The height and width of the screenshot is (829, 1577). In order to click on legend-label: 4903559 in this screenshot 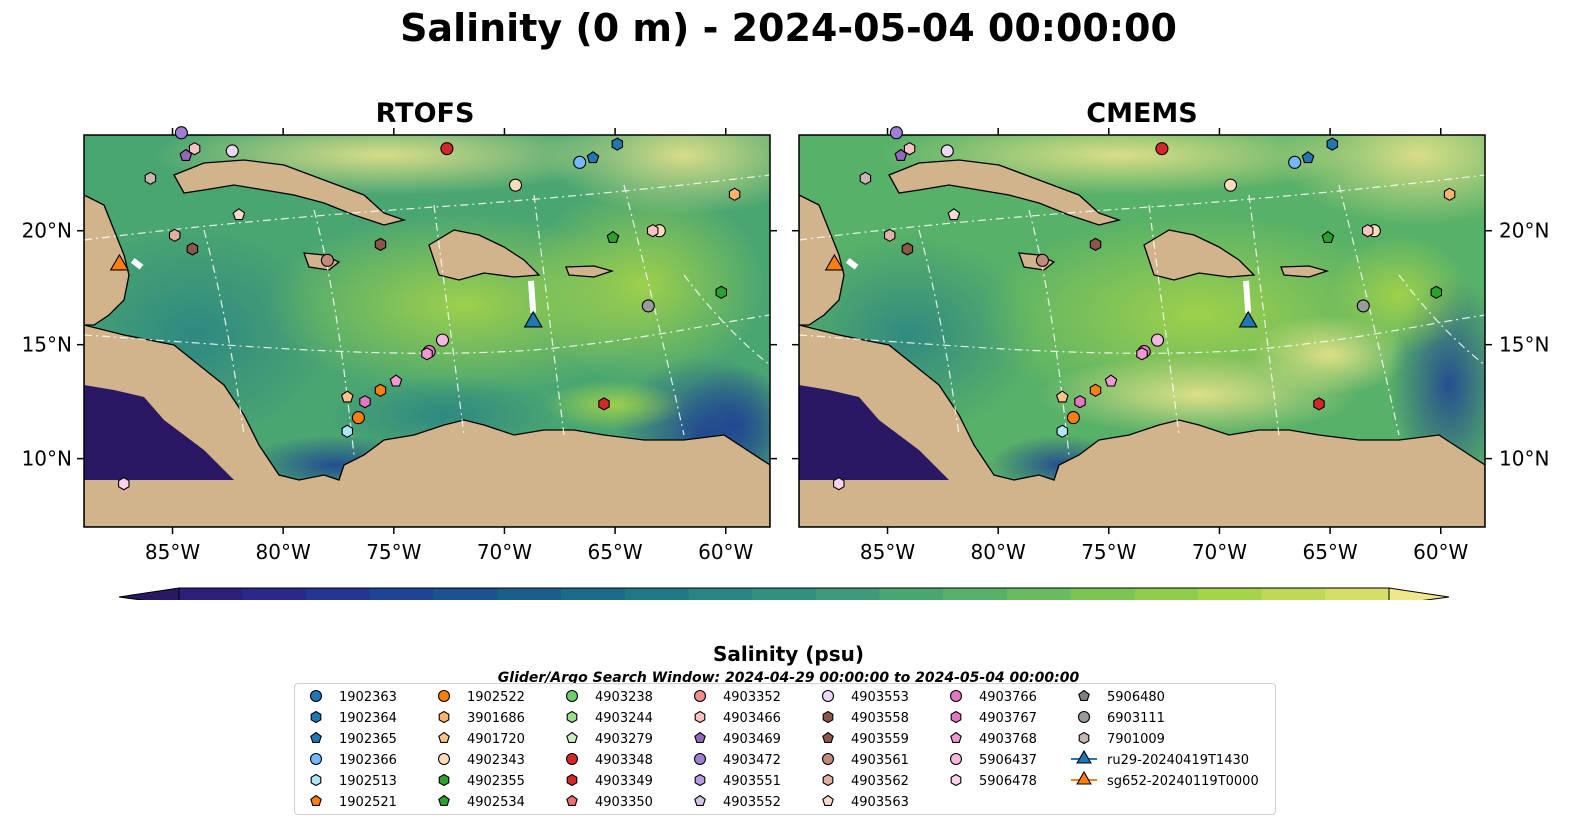, I will do `click(880, 739)`.